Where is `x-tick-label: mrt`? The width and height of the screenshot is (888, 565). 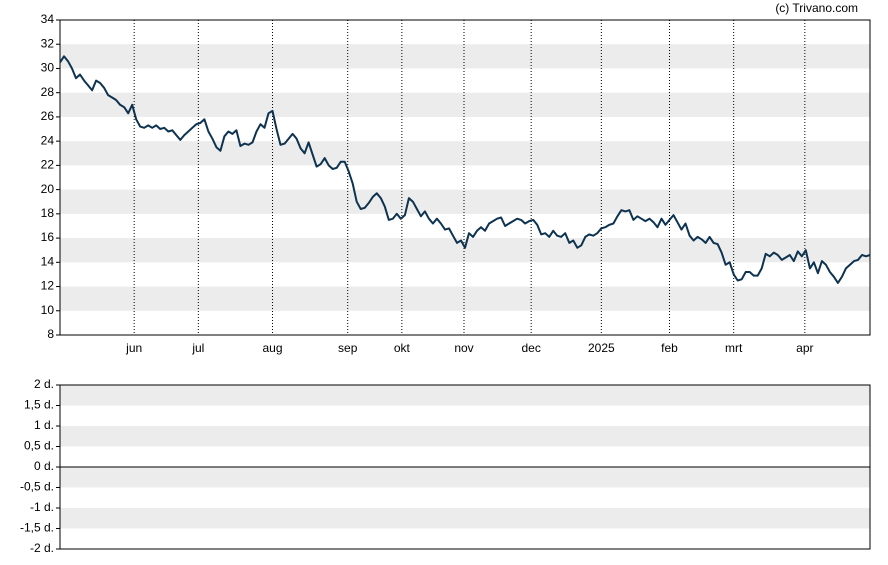
x-tick-label: mrt is located at coordinates (734, 348).